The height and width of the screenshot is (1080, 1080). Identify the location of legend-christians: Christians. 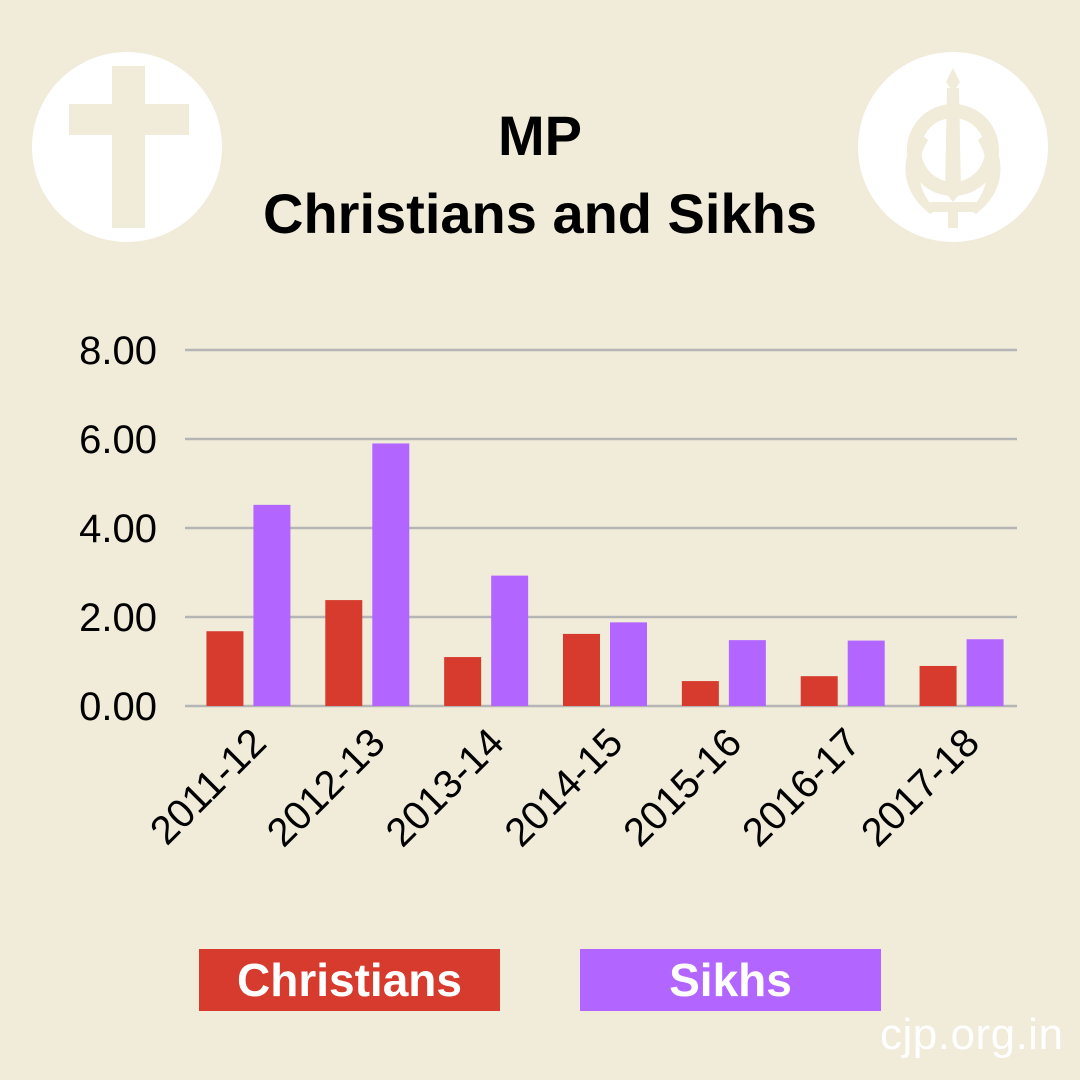
(349, 980).